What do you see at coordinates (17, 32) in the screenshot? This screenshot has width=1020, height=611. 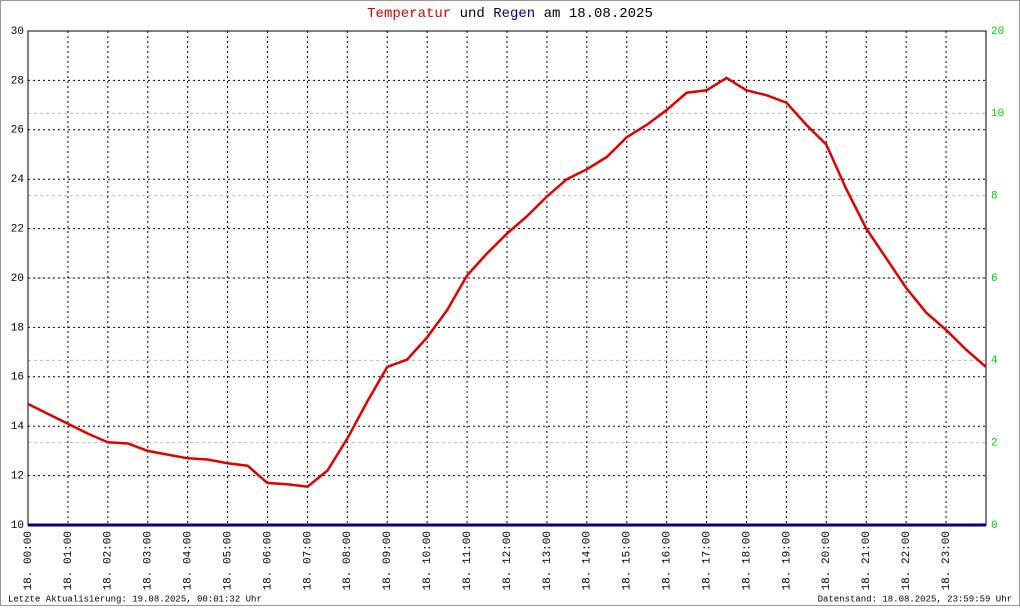 I see `y-tick-label: 30` at bounding box center [17, 32].